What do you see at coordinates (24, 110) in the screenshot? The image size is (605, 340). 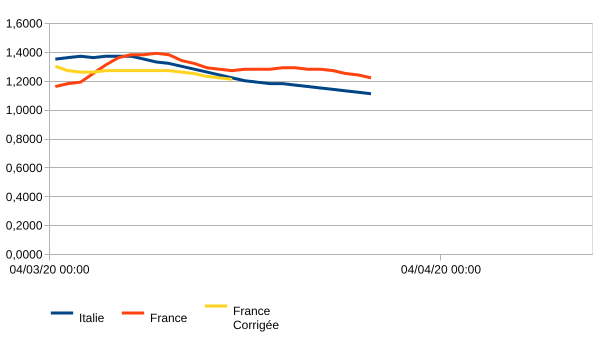 I see `y-tick-label: 1,0000` at bounding box center [24, 110].